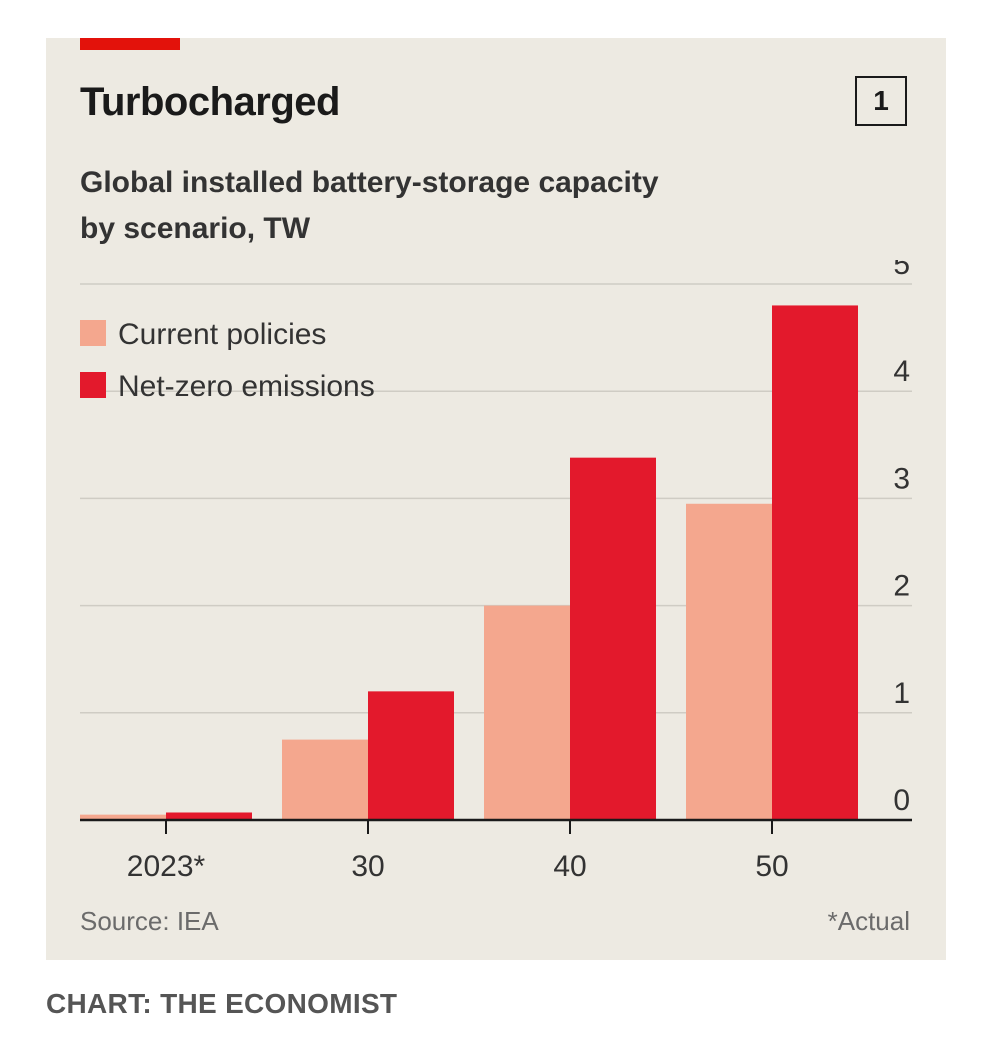 The width and height of the screenshot is (1000, 1046). Describe the element at coordinates (881, 101) in the screenshot. I see `chart-number-badge: 1` at that location.